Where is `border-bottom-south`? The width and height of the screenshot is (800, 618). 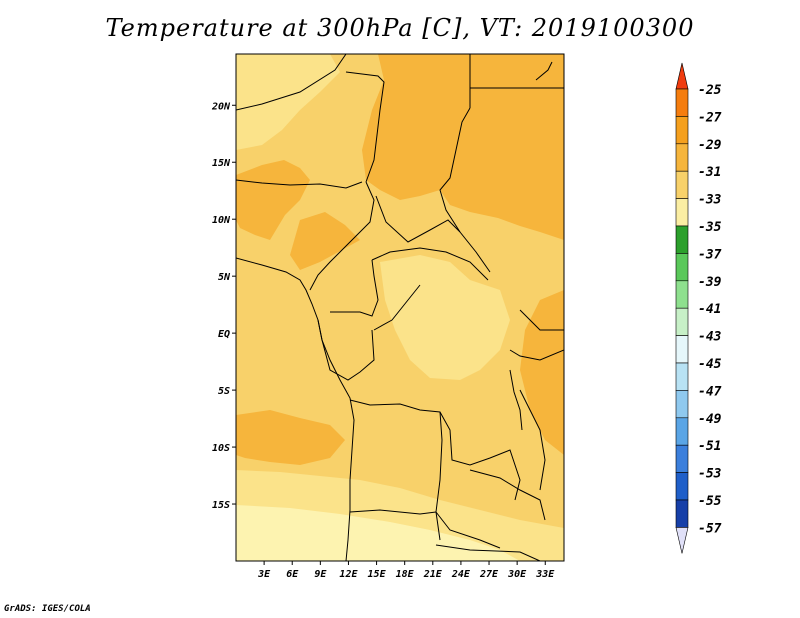
border-bottom-south is located at coordinates (488, 552).